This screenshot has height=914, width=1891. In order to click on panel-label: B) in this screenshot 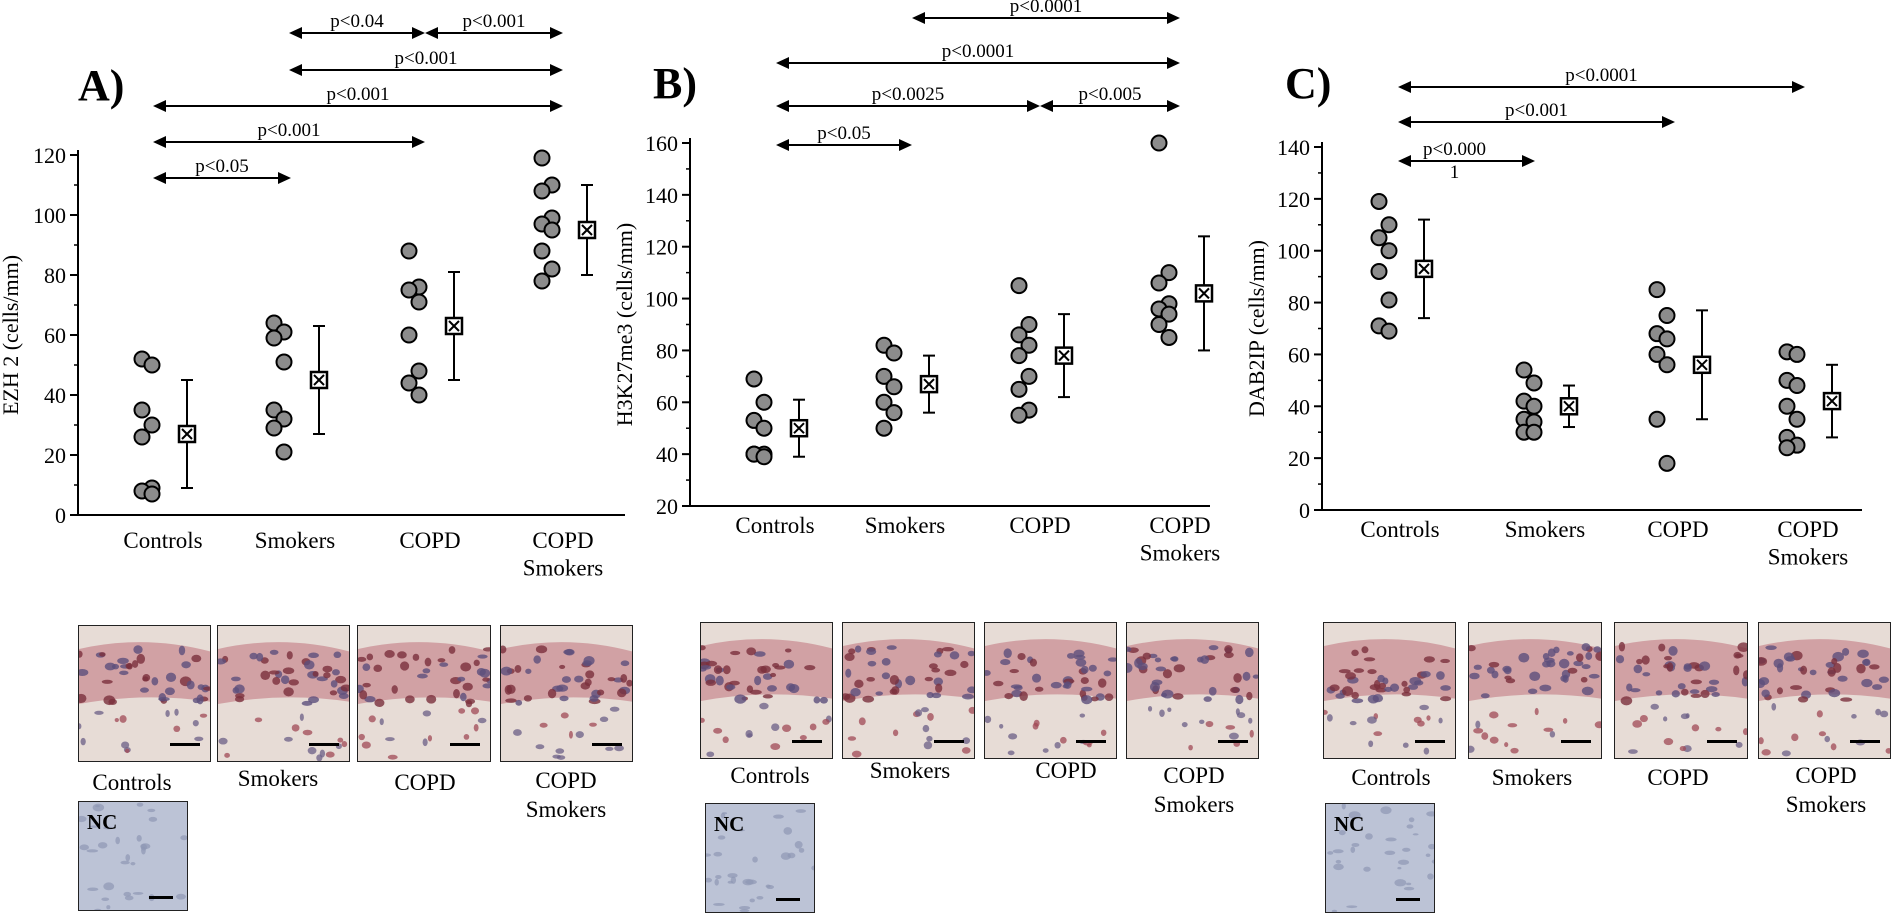, I will do `click(675, 83)`.